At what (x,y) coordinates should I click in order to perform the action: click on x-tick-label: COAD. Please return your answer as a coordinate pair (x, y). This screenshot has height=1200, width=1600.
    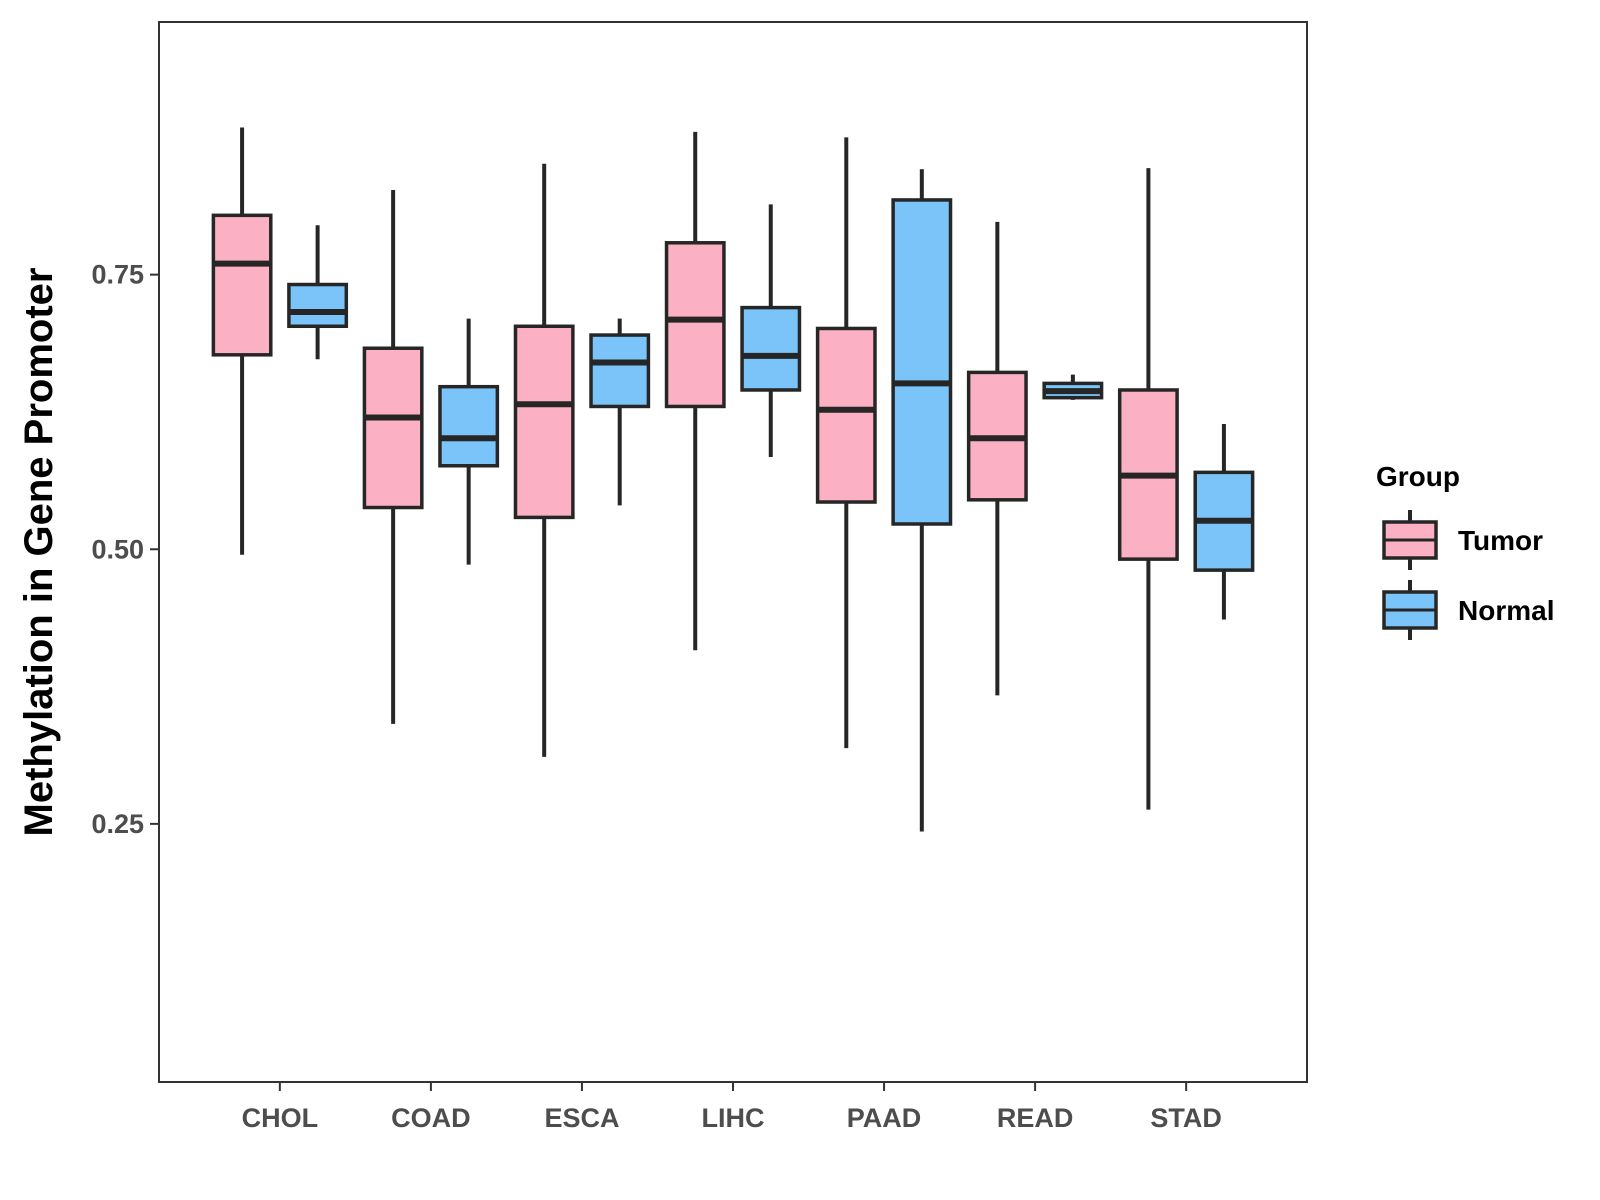
    Looking at the image, I should click on (431, 1118).